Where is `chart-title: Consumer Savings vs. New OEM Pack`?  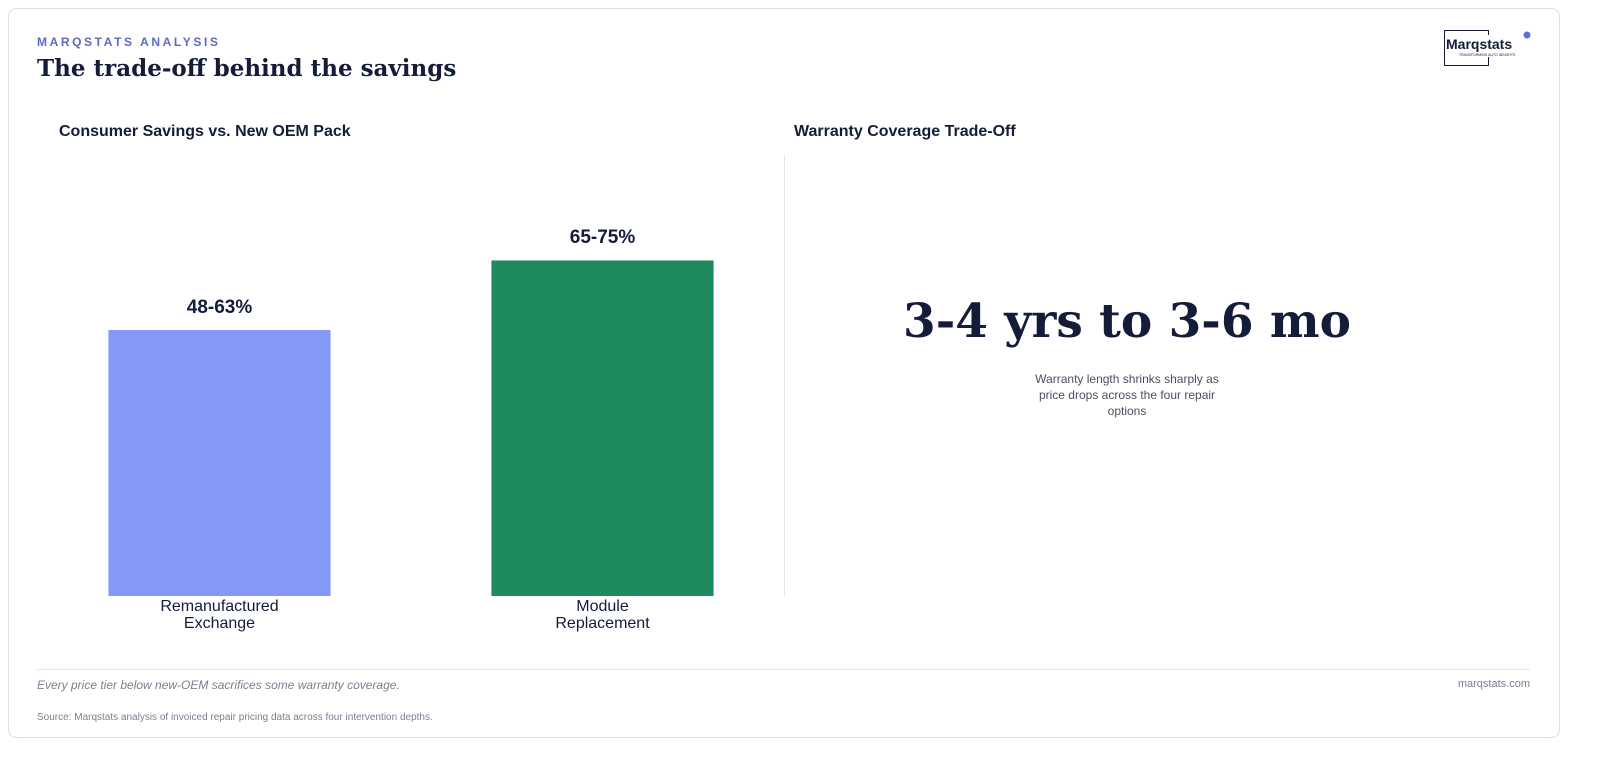
chart-title: Consumer Savings vs. New OEM Pack is located at coordinates (205, 131).